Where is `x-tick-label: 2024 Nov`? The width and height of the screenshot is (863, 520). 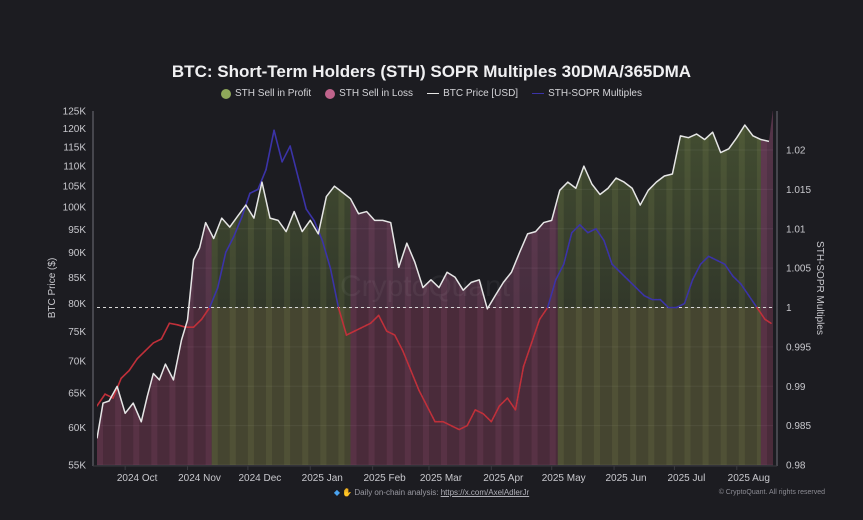 x-tick-label: 2024 Nov is located at coordinates (199, 478).